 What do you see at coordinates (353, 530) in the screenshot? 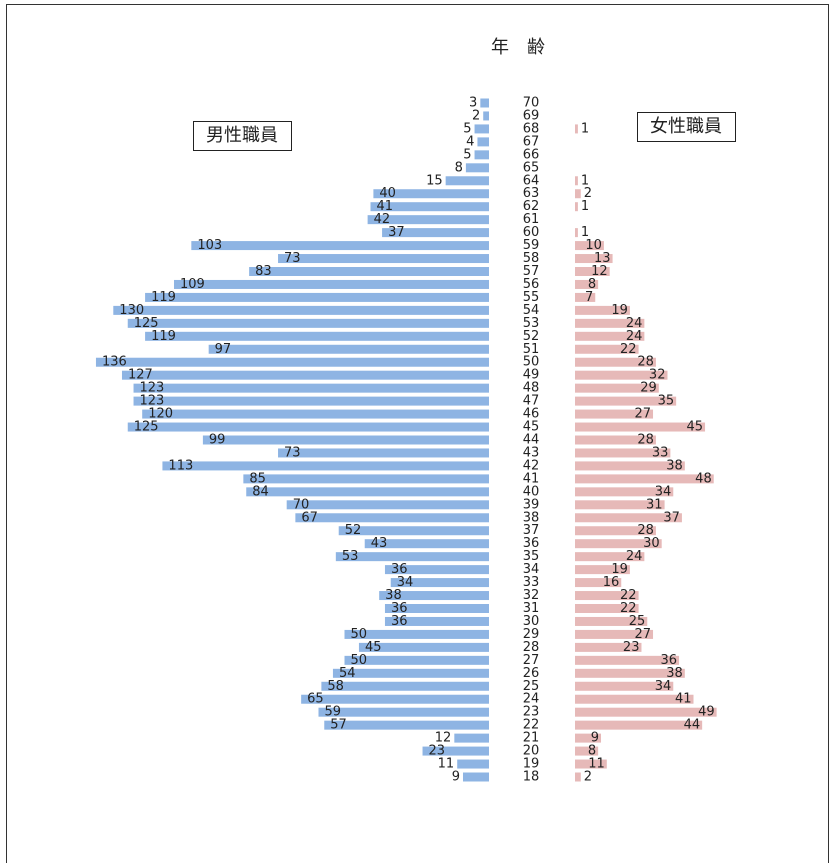
I see `value-label: 52` at bounding box center [353, 530].